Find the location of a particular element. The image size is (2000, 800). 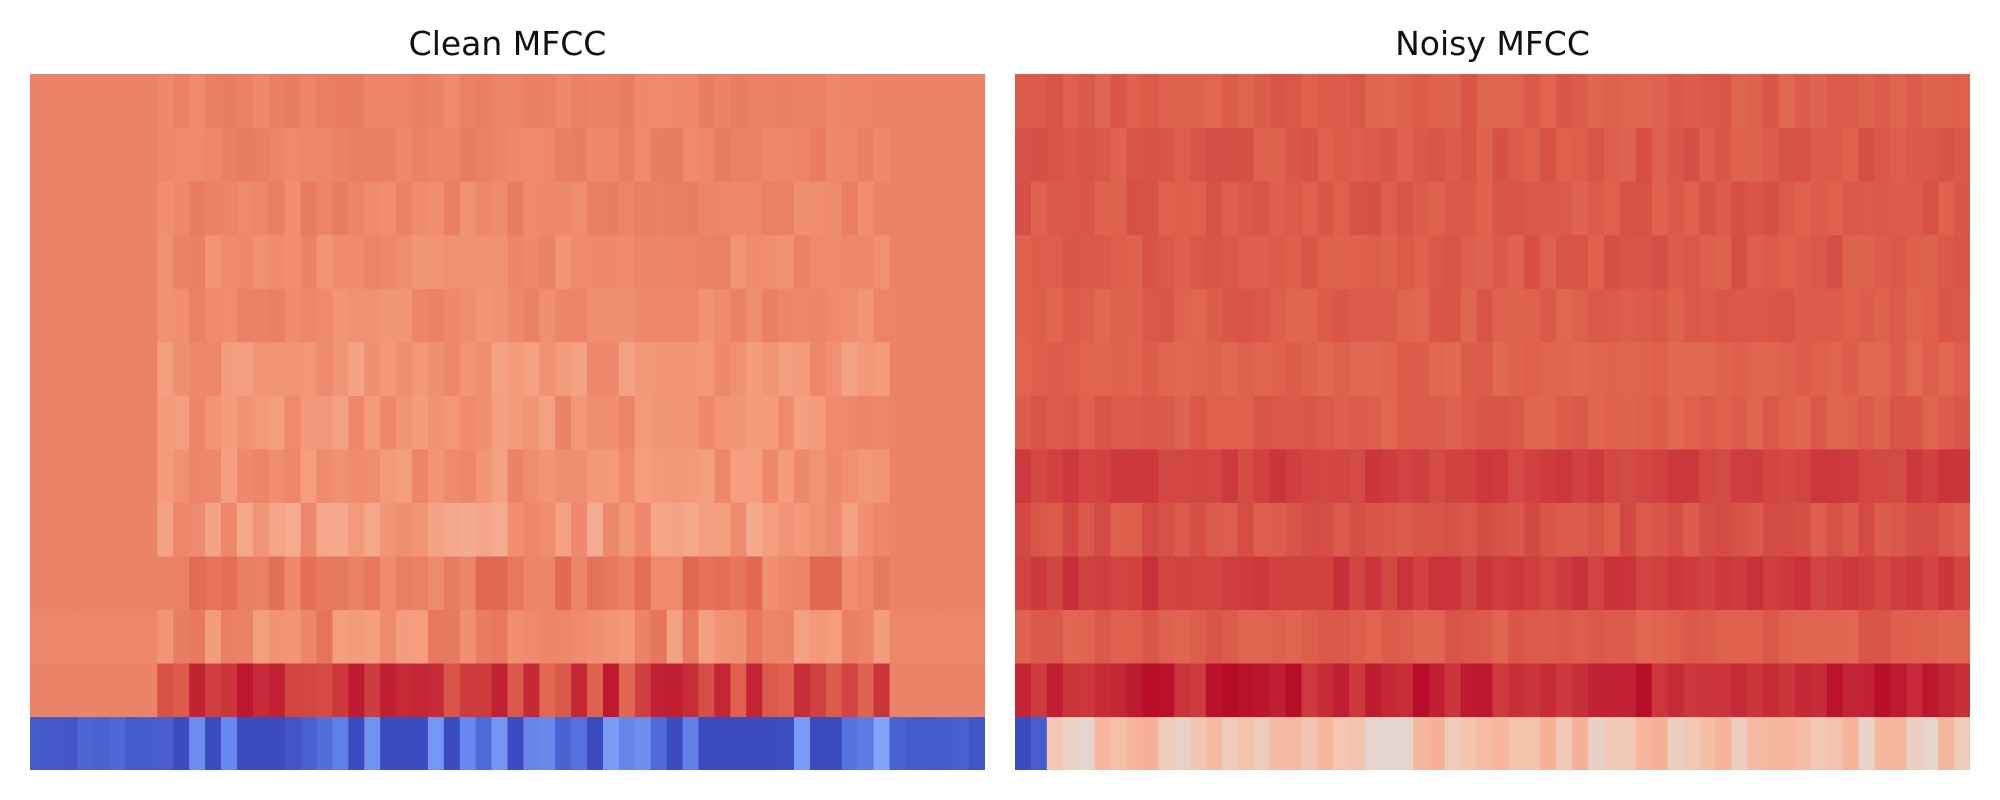

clean-mfcc-cell-r6-c18 is located at coordinates (325, 422).